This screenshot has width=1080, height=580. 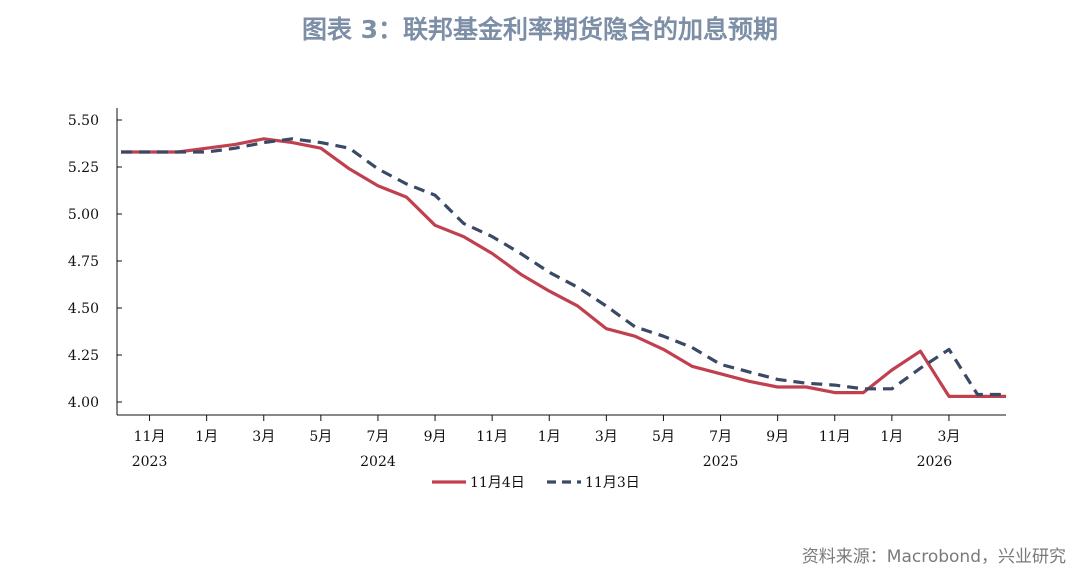 I want to click on y-tick-label: 4.00, so click(x=83, y=403).